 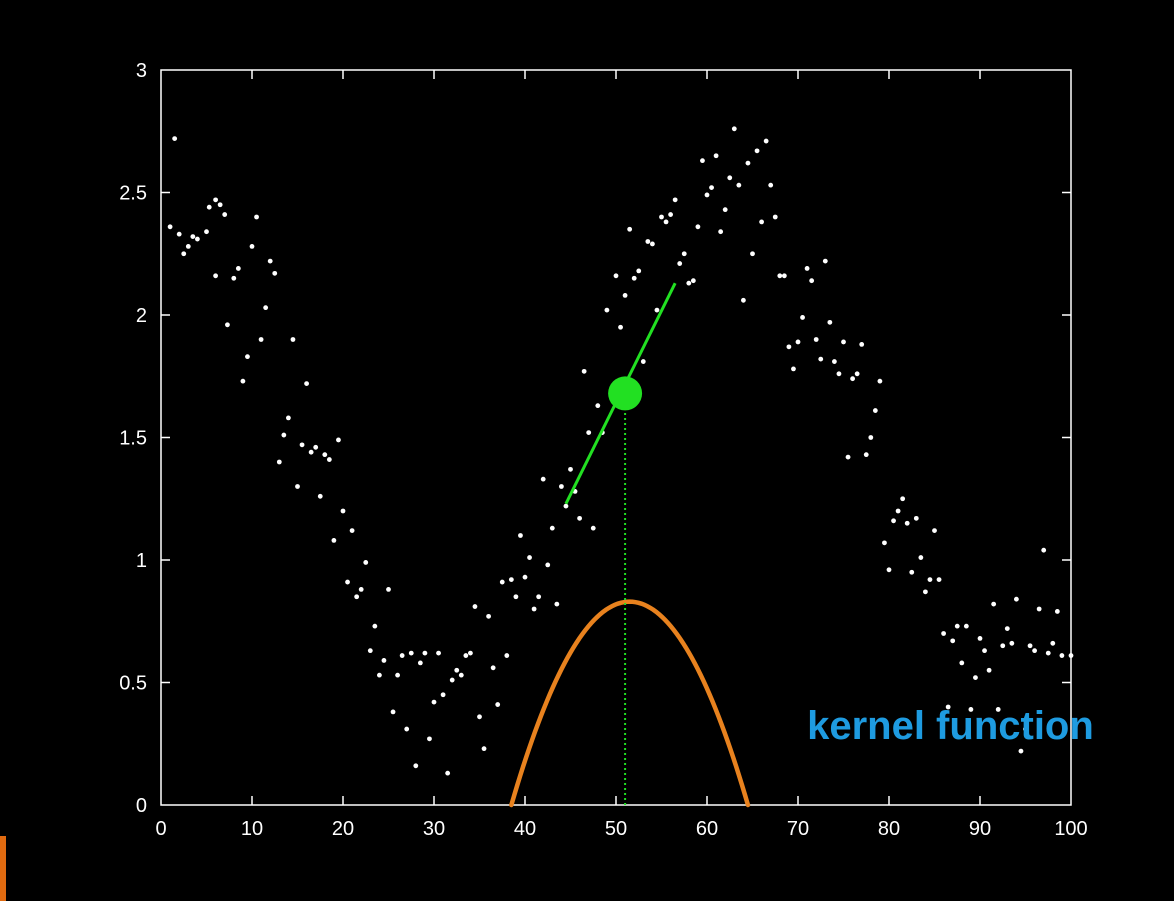 What do you see at coordinates (616, 829) in the screenshot?
I see `x-tick-label: 50` at bounding box center [616, 829].